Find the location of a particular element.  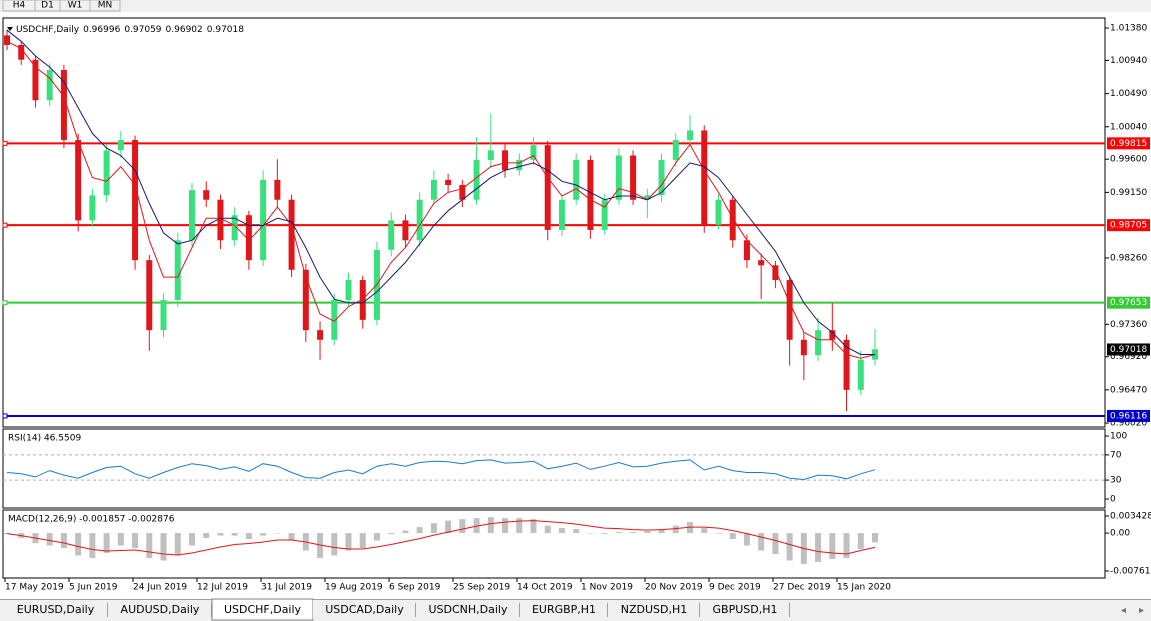

x-tick-label: 9 Dec 2019 is located at coordinates (735, 588).